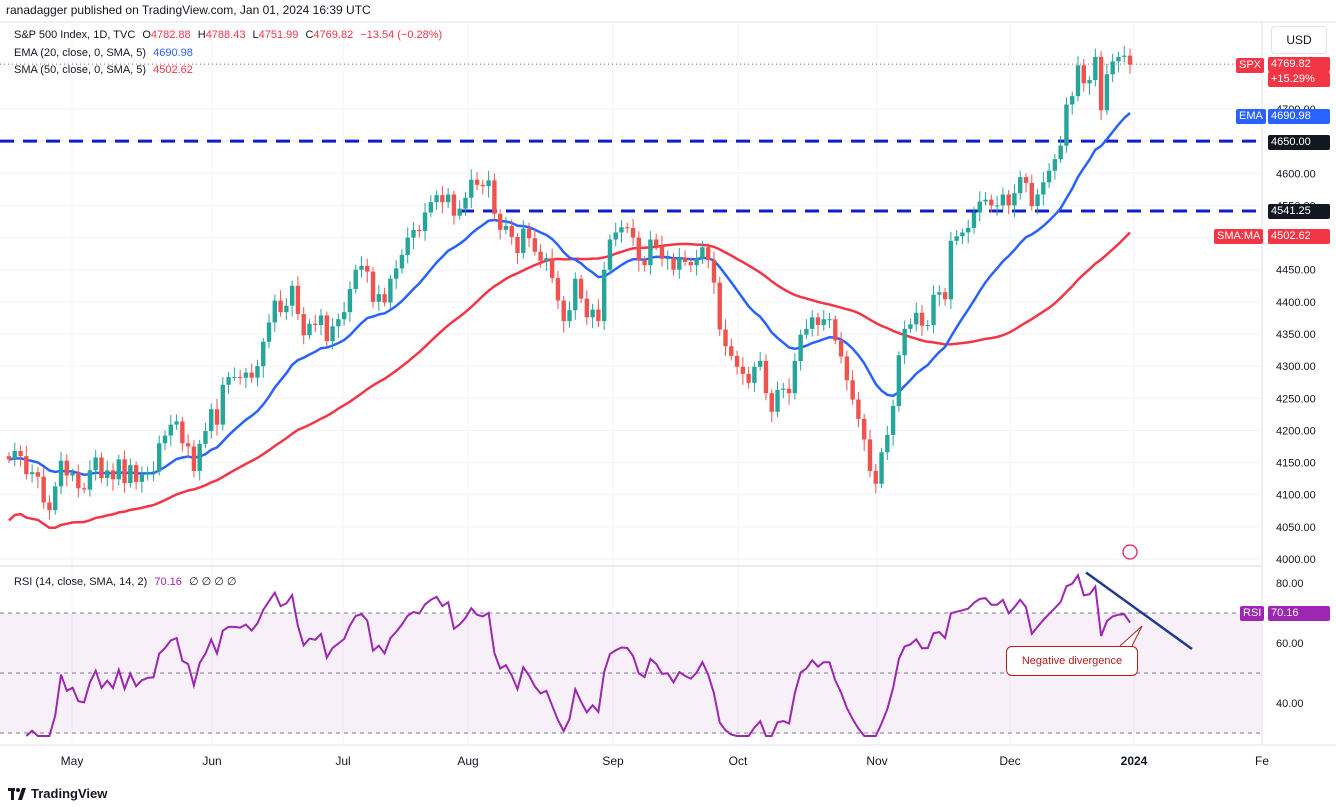 The height and width of the screenshot is (809, 1336). What do you see at coordinates (1299, 79) in the screenshot?
I see `spx-pct-tag: +15.29%` at bounding box center [1299, 79].